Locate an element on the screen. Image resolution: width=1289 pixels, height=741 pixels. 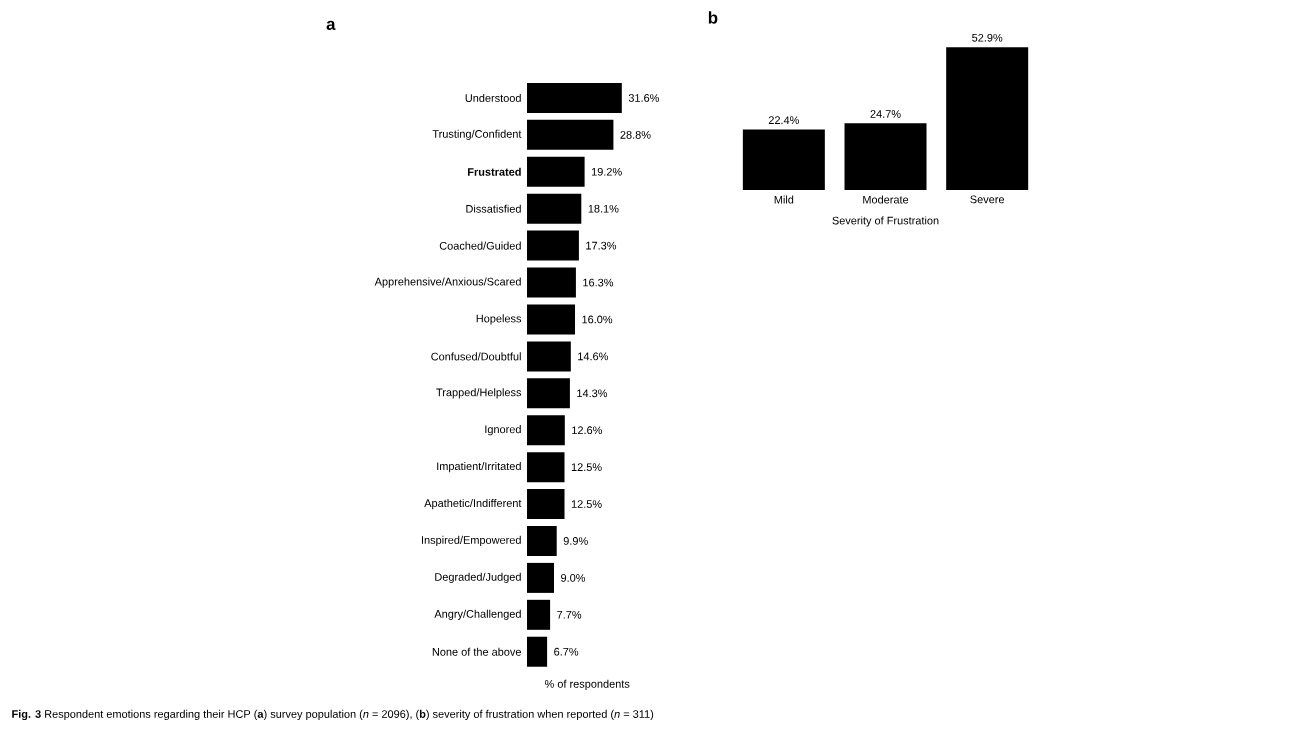
y-tick-label: Angry/Challenged is located at coordinates (477, 614).